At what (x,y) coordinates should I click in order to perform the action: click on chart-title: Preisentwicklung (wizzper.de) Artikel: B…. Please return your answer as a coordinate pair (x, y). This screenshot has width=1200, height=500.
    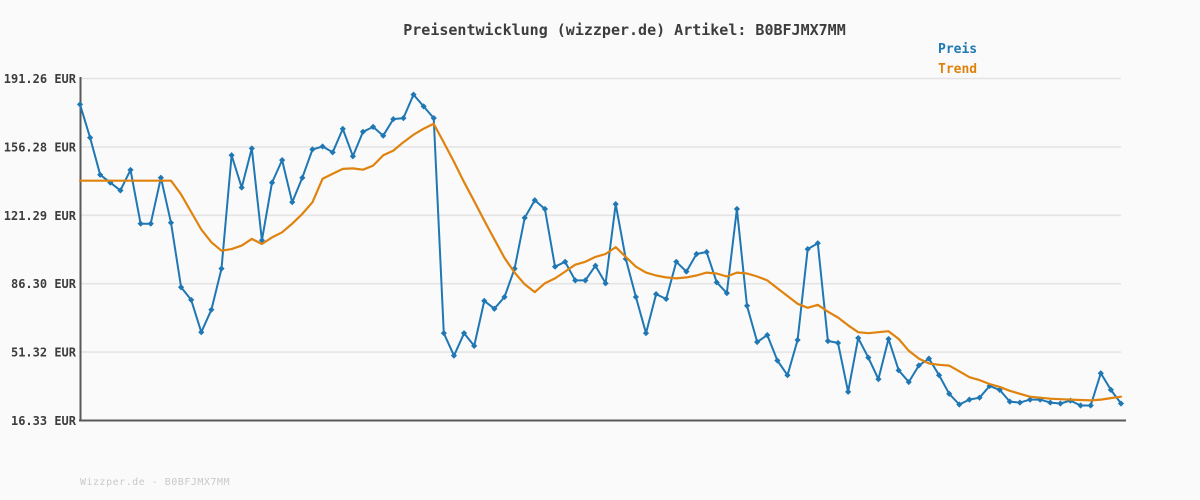
    Looking at the image, I should click on (624, 30).